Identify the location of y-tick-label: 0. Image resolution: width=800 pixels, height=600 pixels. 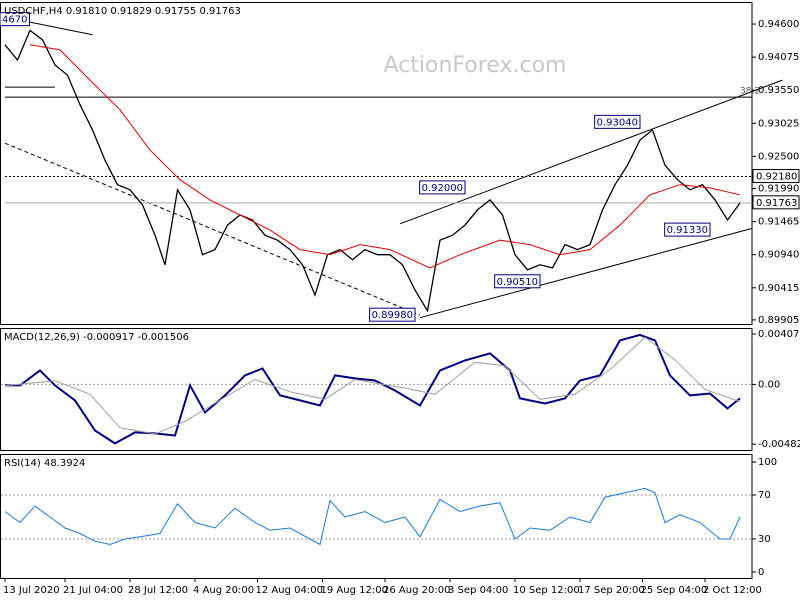
(761, 572).